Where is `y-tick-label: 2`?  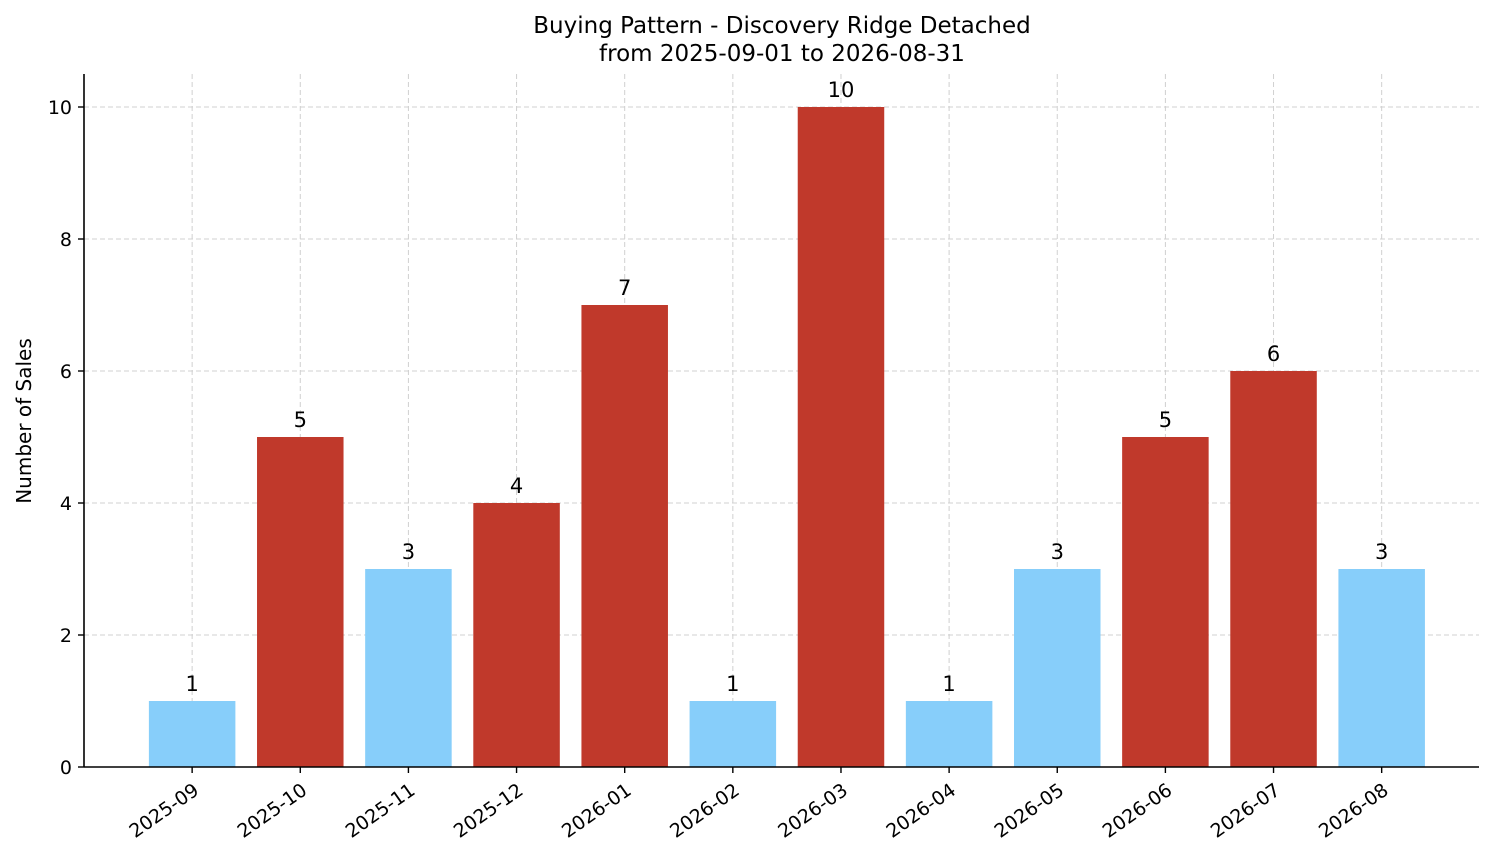
y-tick-label: 2 is located at coordinates (66, 636).